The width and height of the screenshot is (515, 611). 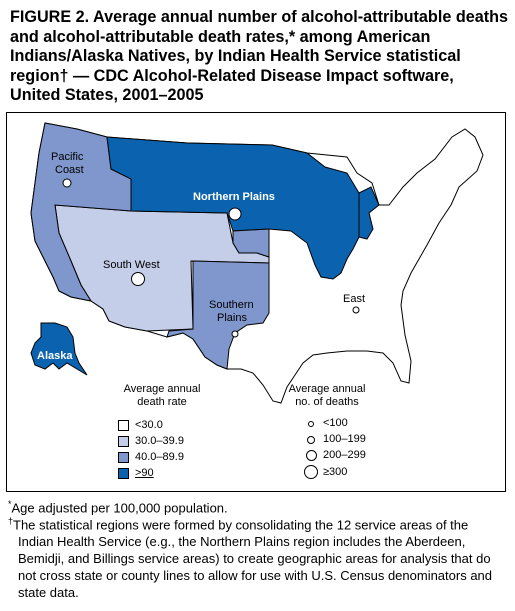 I want to click on legend-rate-title-l1: Average annual, so click(x=162, y=389).